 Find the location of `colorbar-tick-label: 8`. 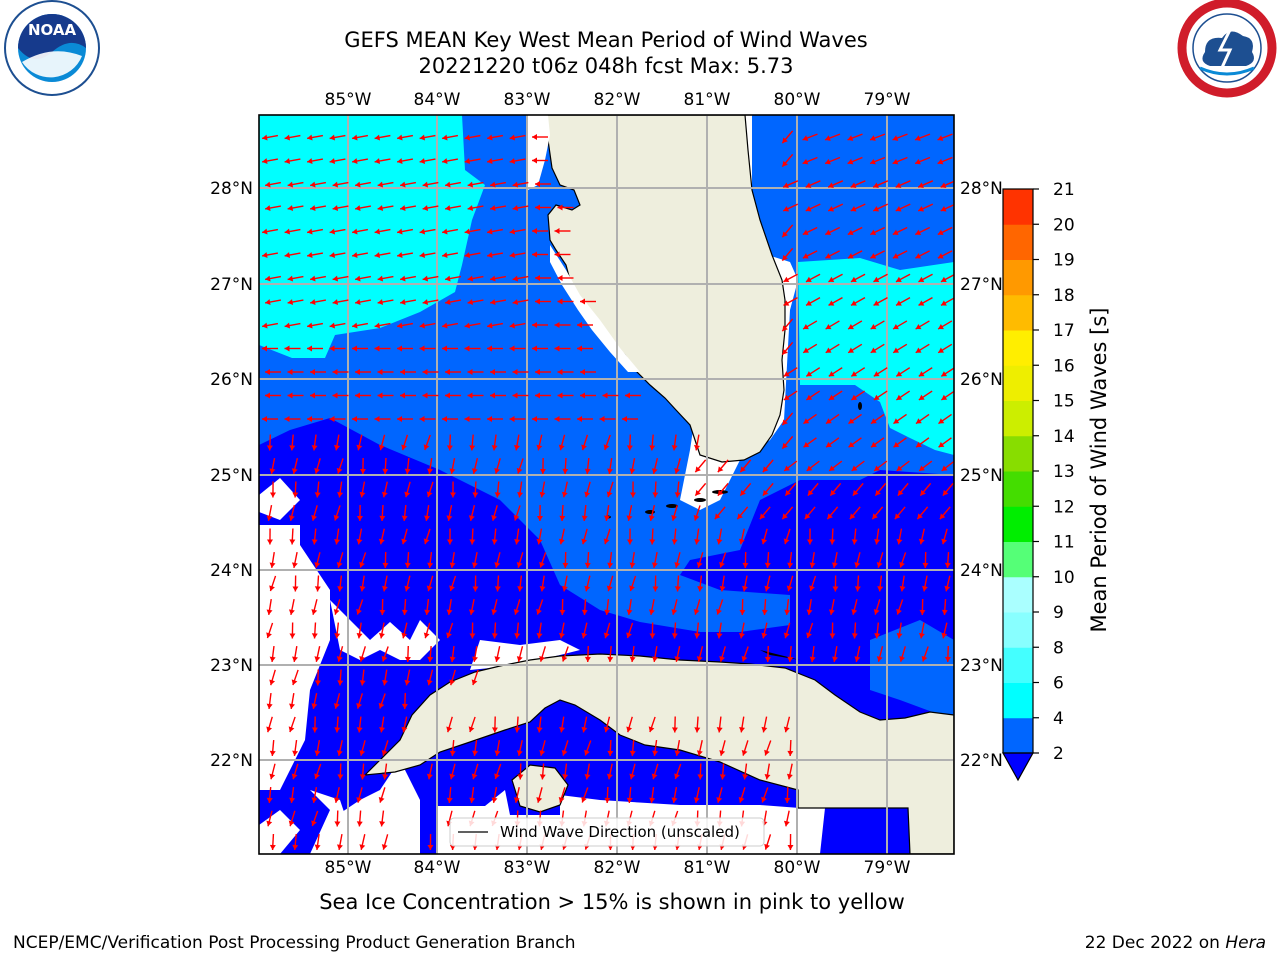

colorbar-tick-label: 8 is located at coordinates (1058, 648).